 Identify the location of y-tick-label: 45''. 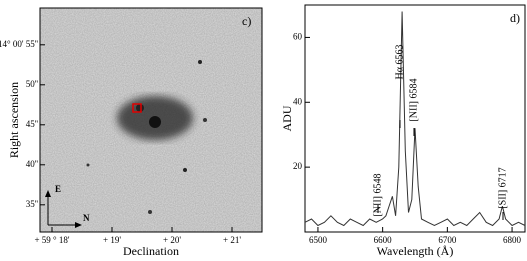
(32, 124).